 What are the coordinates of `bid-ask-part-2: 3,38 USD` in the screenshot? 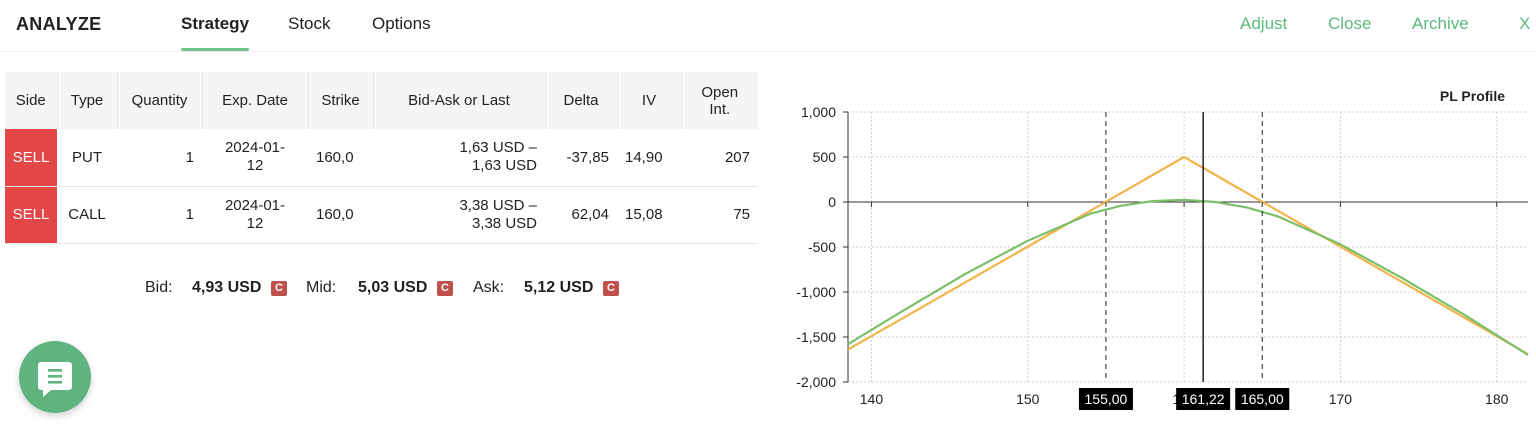 It's located at (504, 223).